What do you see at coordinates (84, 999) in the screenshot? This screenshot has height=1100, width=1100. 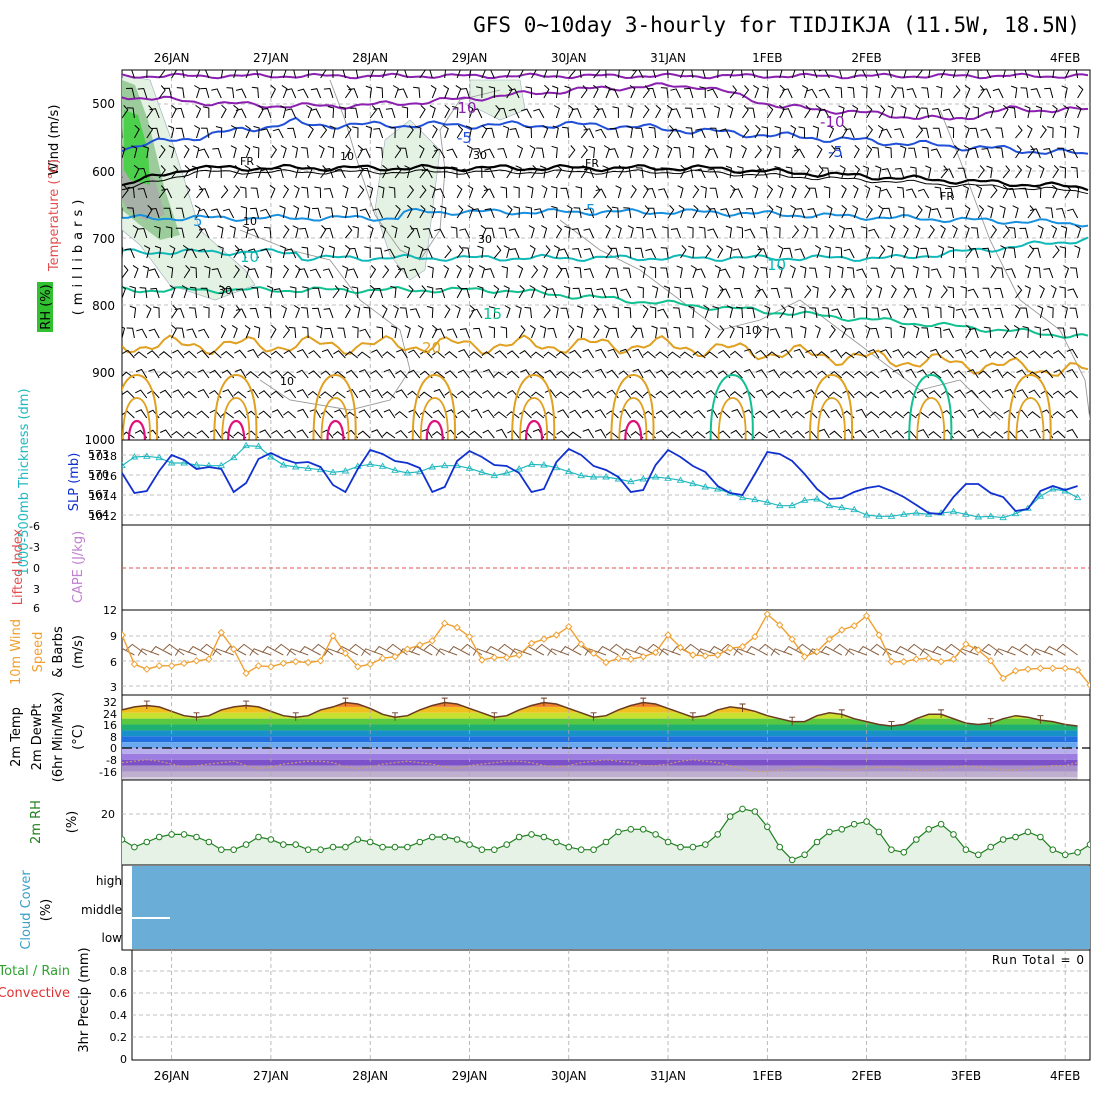 I see `precip-unit-label: 3hr Precip (mm)` at bounding box center [84, 999].